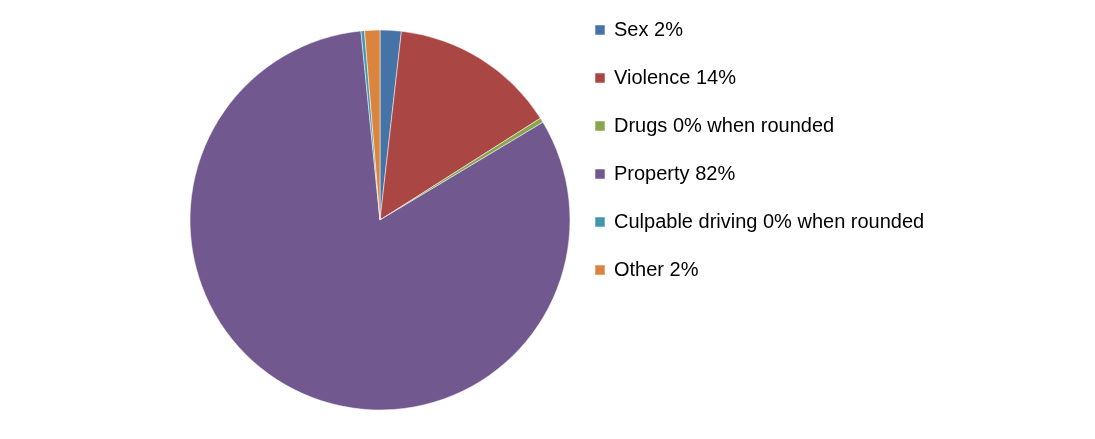 The width and height of the screenshot is (1095, 439). I want to click on legend-label: Violence 14%, so click(675, 77).